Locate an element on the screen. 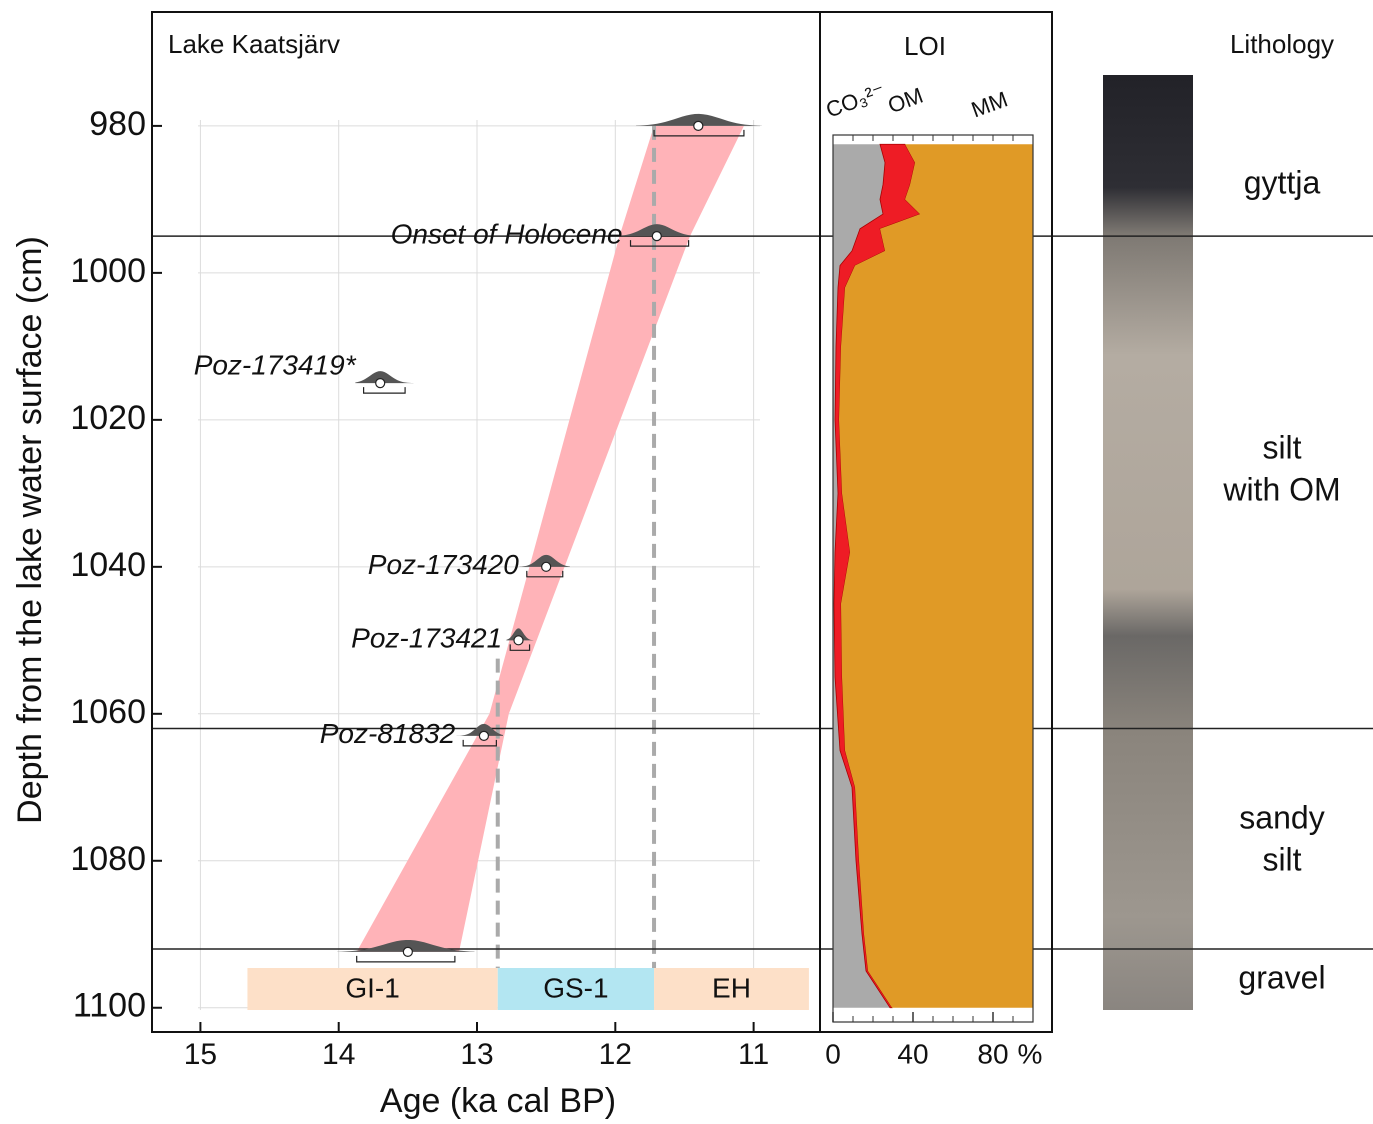  date-label: Poz-173420 is located at coordinates (443, 564).